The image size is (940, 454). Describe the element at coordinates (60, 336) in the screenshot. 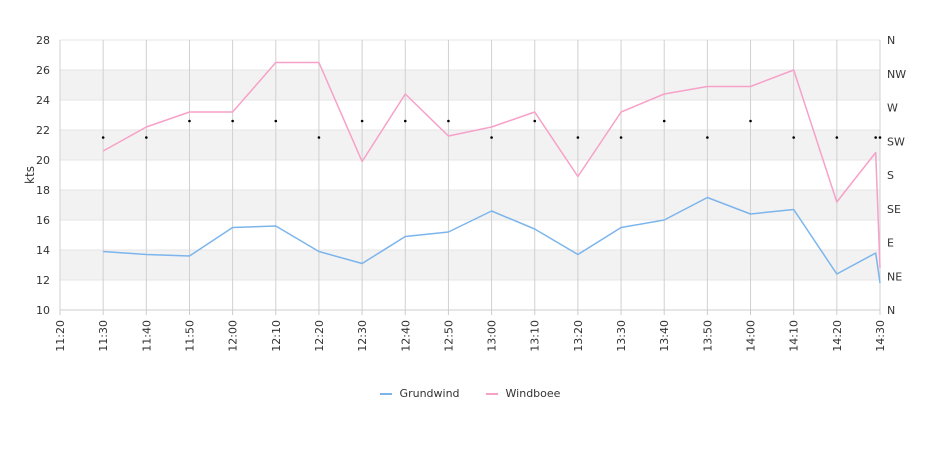

I see `x-tick-label: 11:20` at that location.